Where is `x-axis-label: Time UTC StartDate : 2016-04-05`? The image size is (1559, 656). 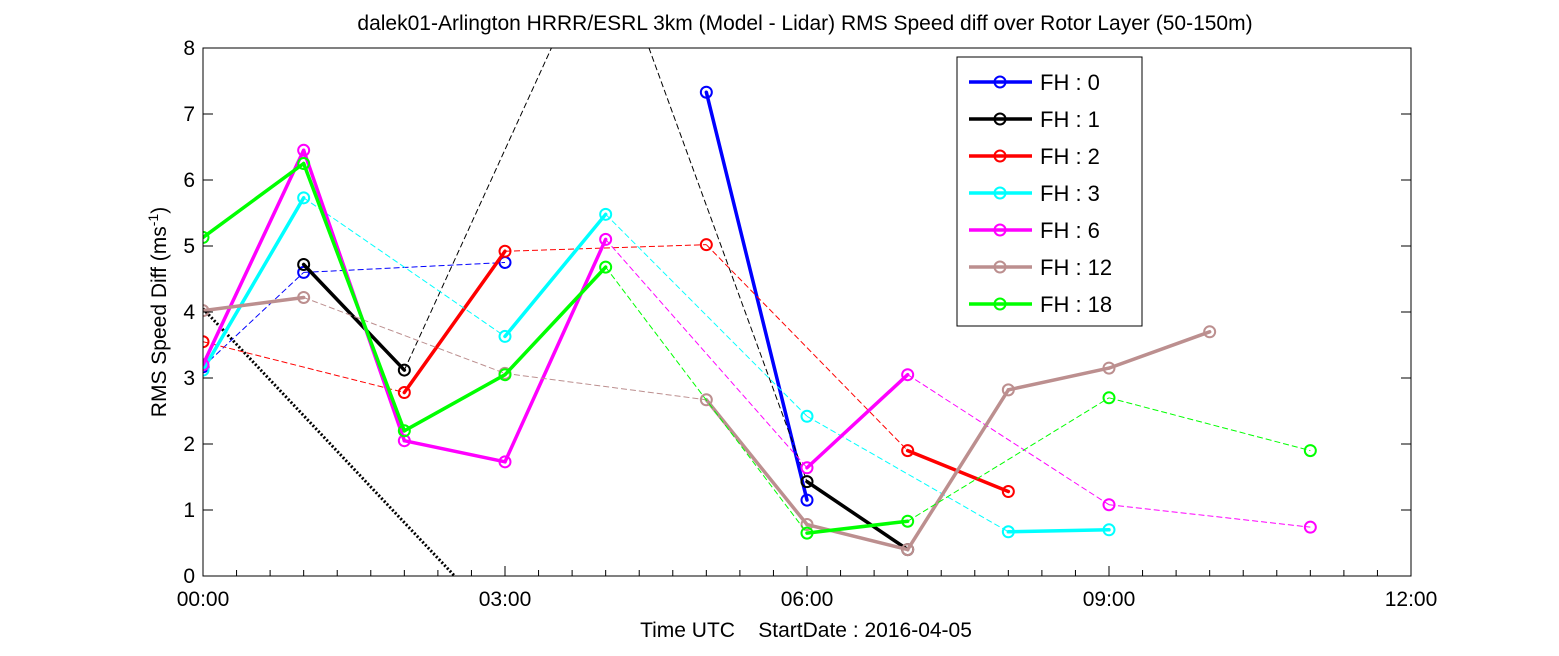 x-axis-label: Time UTC StartDate : 2016-04-05 is located at coordinates (806, 630).